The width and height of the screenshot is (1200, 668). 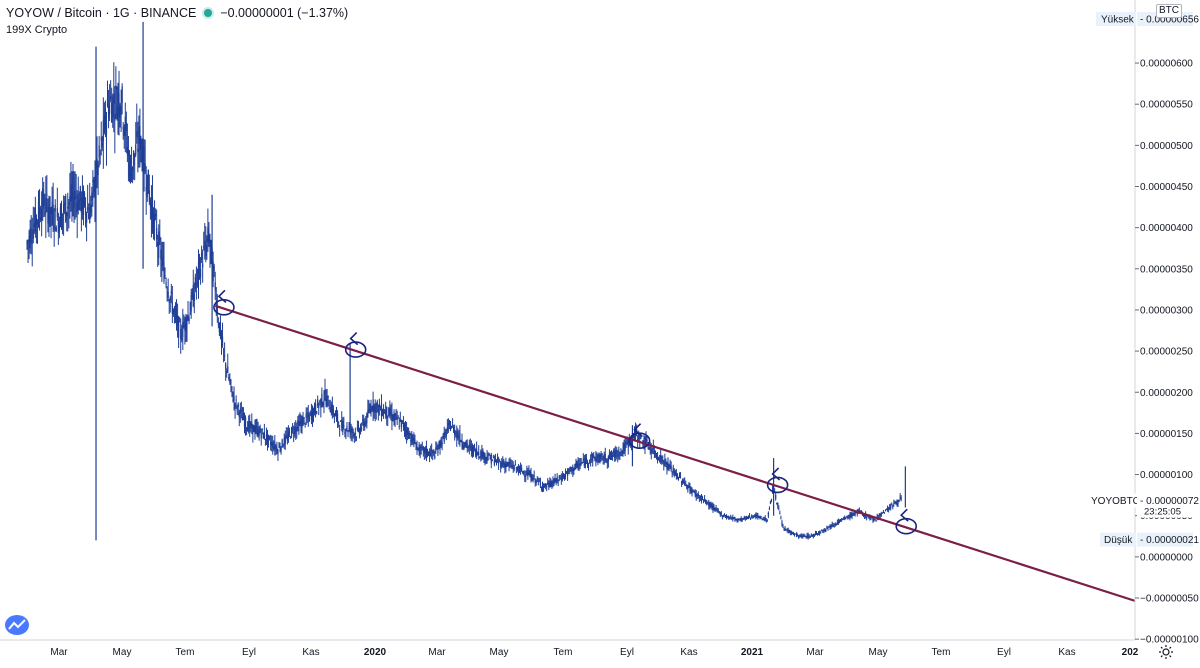 I want to click on currency-badge: BTC, so click(x=1169, y=11).